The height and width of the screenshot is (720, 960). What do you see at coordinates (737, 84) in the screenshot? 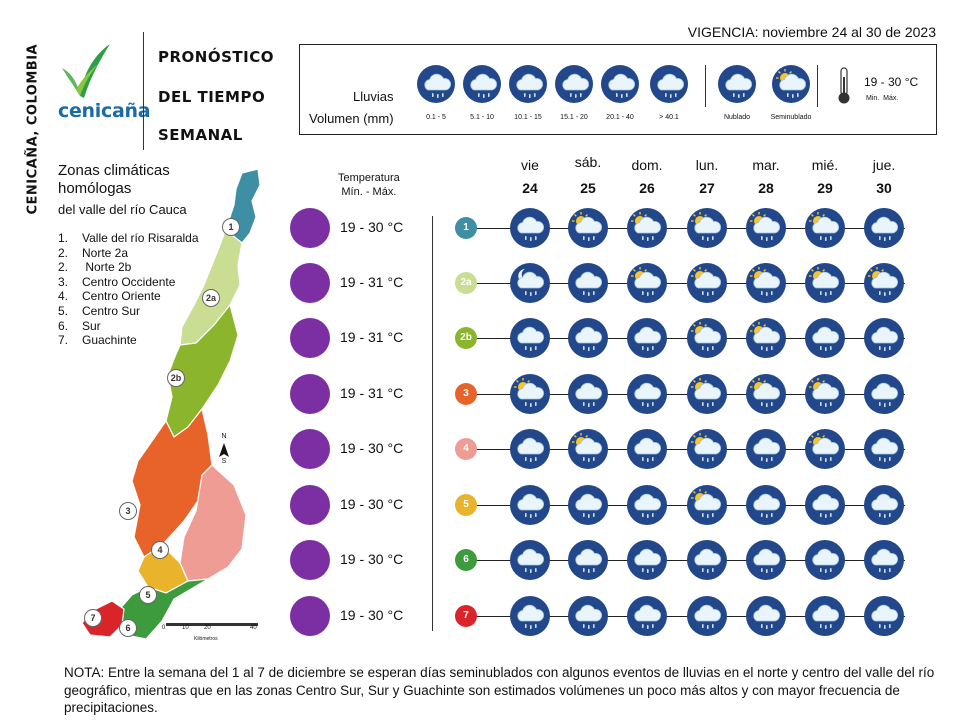
I see `cloudy-icon` at bounding box center [737, 84].